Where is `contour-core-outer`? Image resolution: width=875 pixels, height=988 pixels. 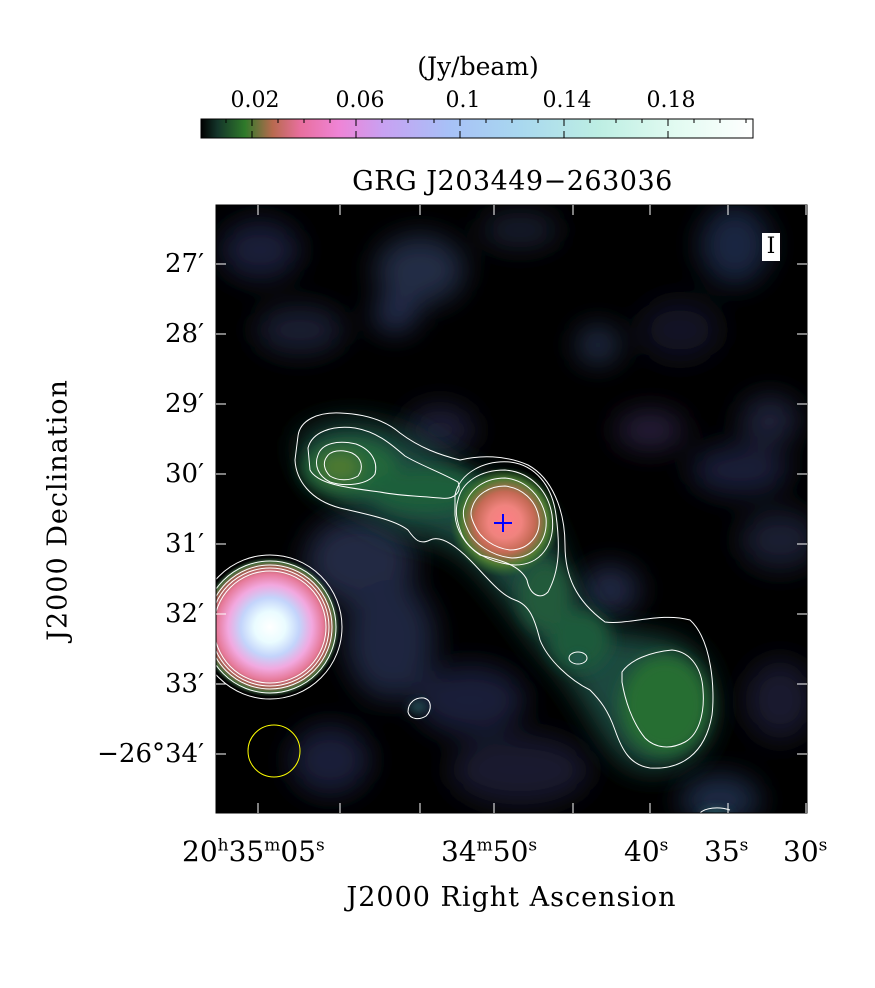
contour-core-outer is located at coordinates (506, 529).